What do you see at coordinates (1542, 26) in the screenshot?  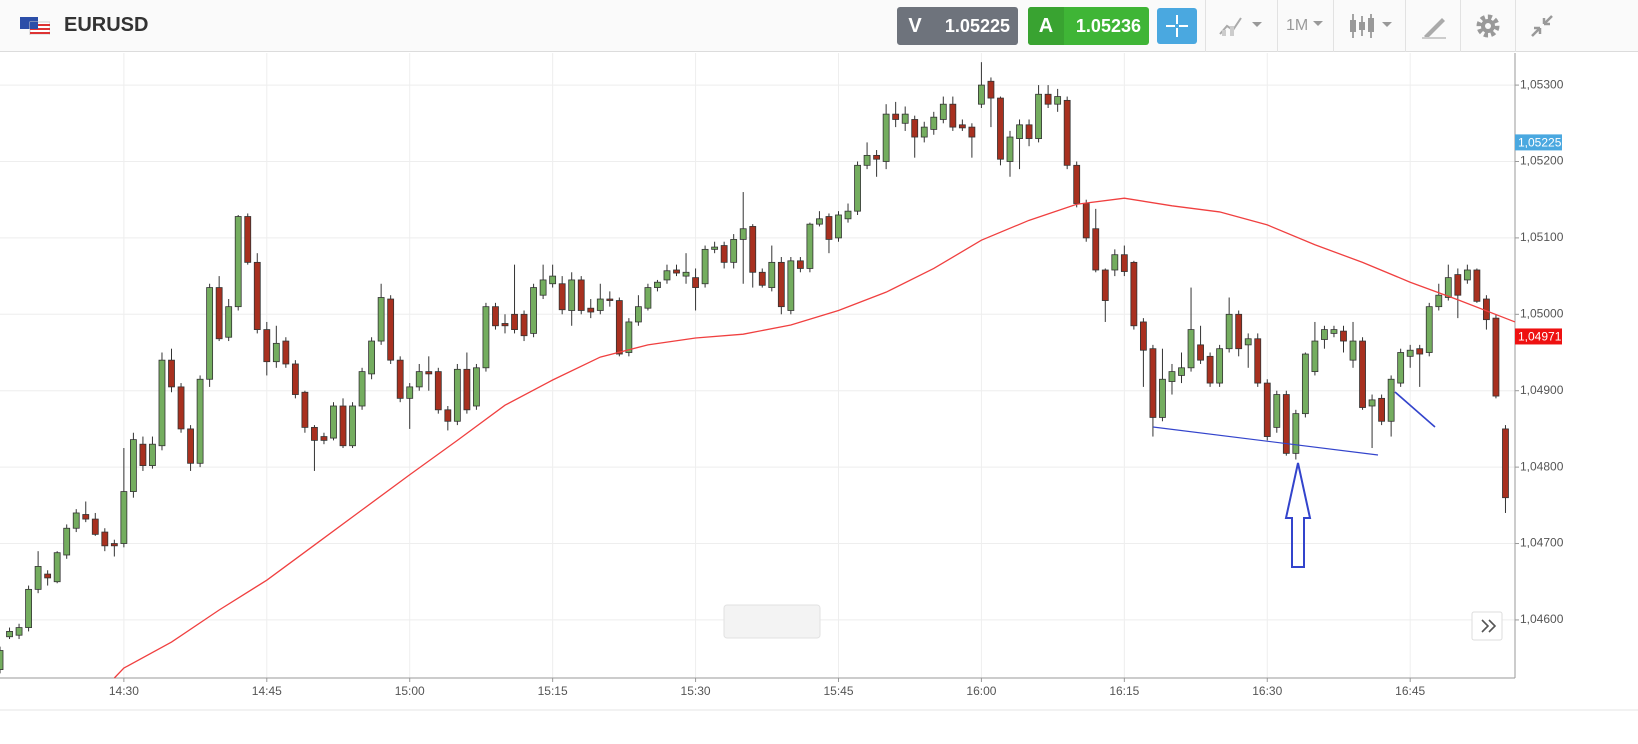 I see `collapse-button` at bounding box center [1542, 26].